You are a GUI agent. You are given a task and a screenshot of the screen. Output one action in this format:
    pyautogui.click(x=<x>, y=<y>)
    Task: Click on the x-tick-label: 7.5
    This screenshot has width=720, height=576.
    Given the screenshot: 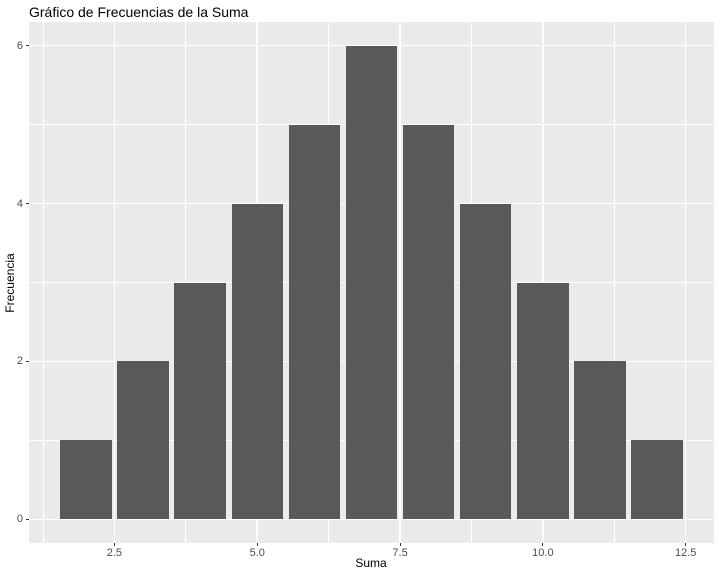 What is the action you would take?
    pyautogui.click(x=400, y=553)
    